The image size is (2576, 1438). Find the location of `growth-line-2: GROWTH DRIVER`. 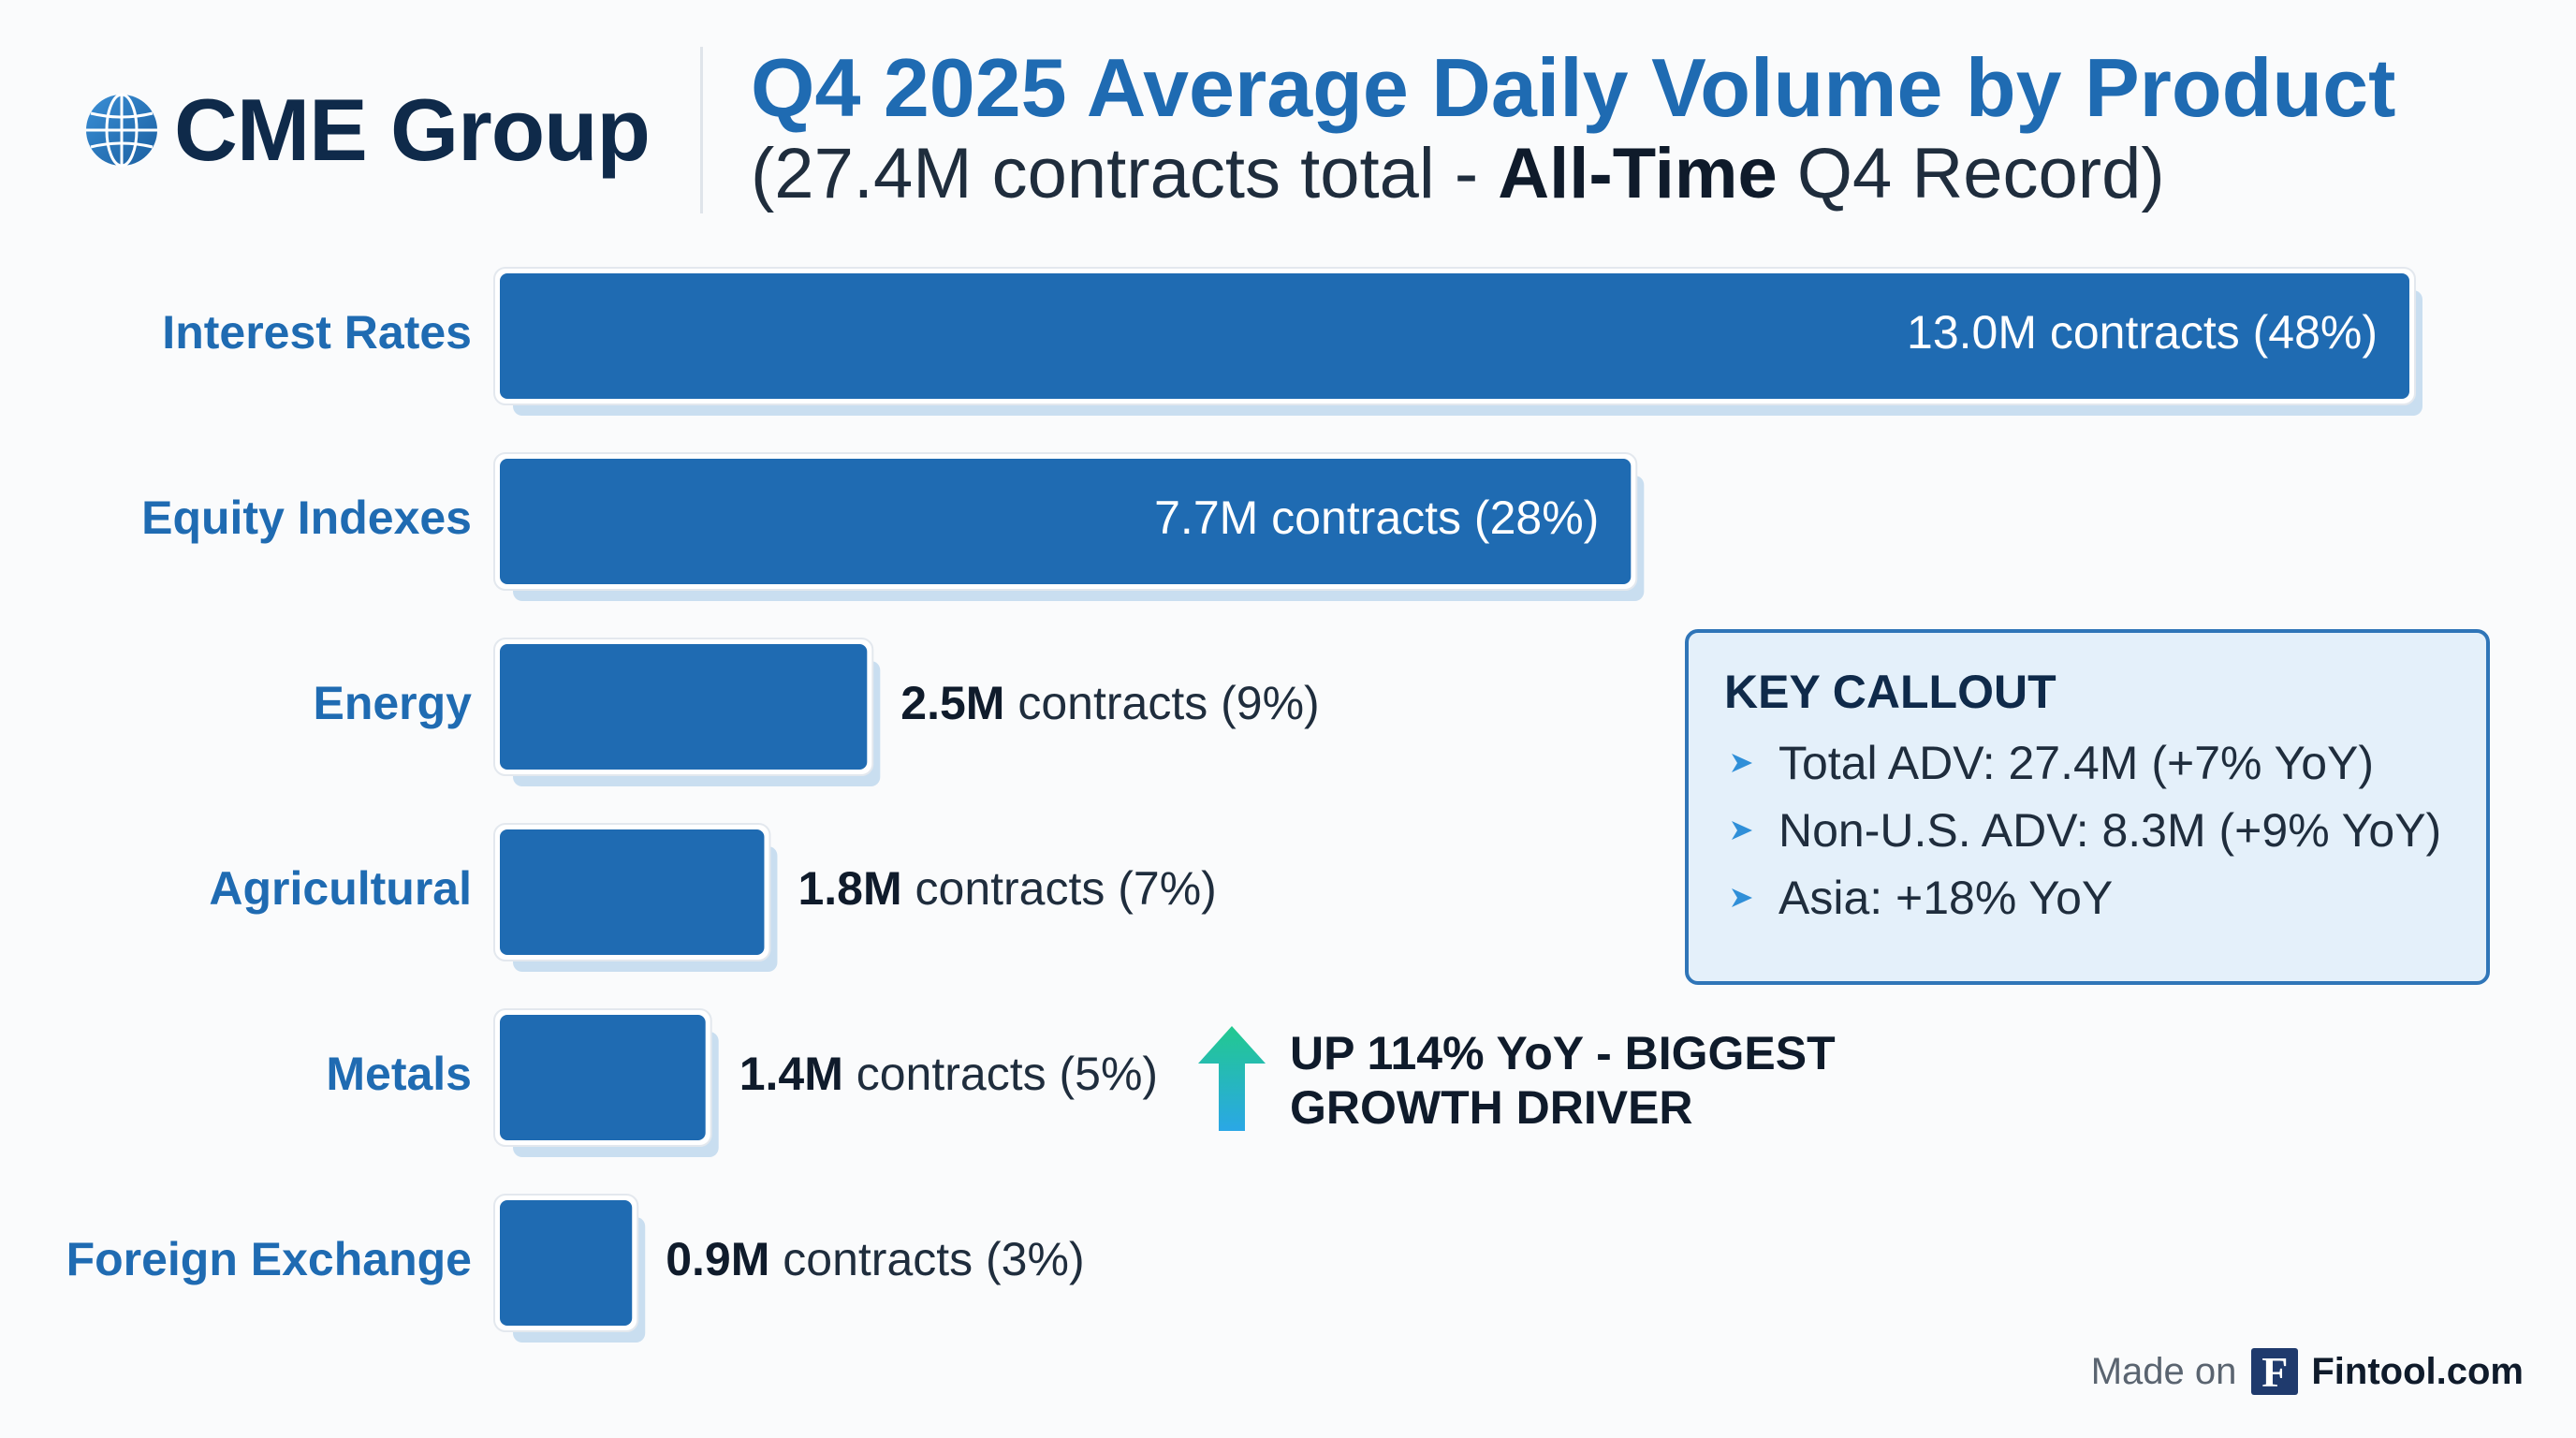

growth-line-2: GROWTH DRIVER is located at coordinates (1491, 1107).